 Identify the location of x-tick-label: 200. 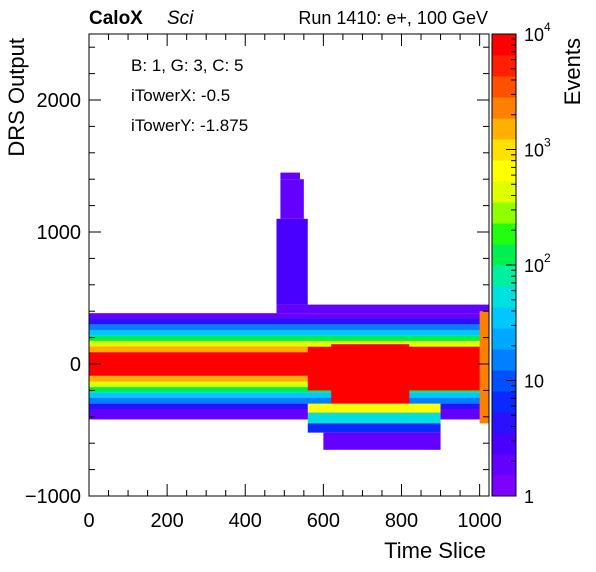
(166, 521).